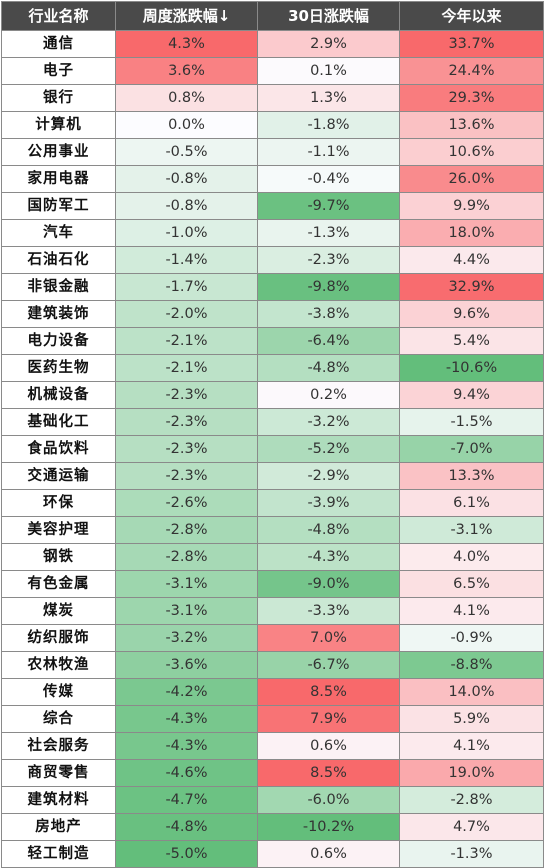 The image size is (544, 868). I want to click on 30day-change-cell: -1.3%, so click(328, 233).